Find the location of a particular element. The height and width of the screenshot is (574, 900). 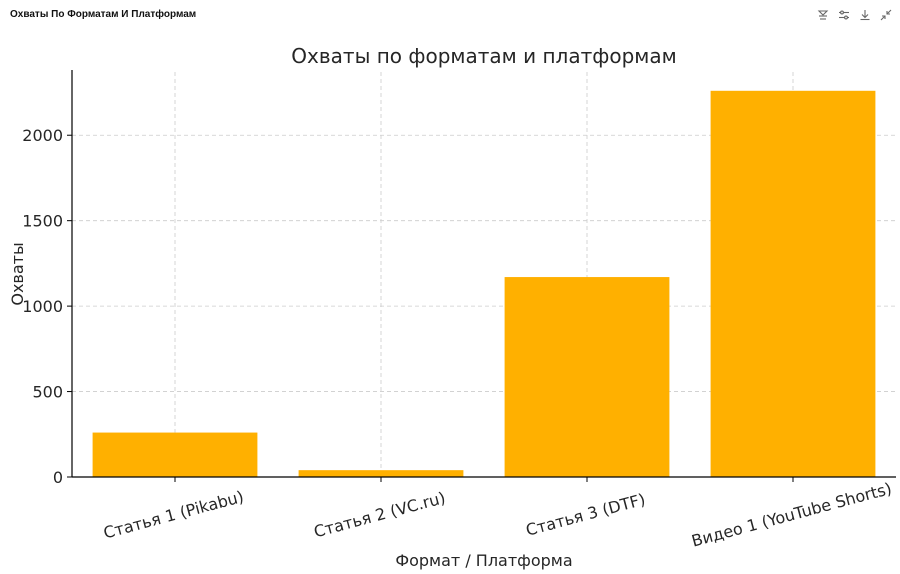

window-header: Охваты По Форматам И Платформам is located at coordinates (450, 15).